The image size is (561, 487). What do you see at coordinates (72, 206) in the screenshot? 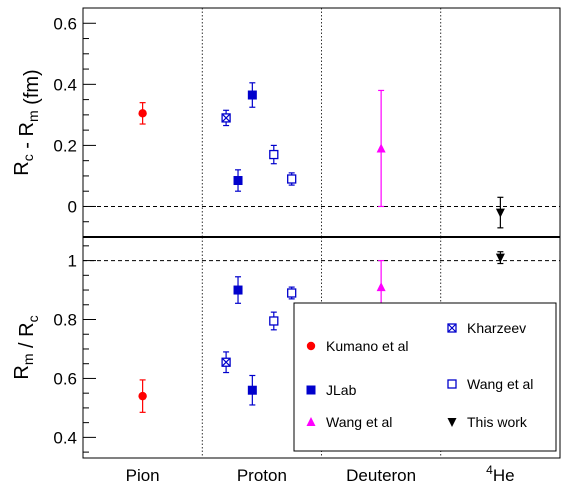
I see `y-tick-label: 0` at bounding box center [72, 206].